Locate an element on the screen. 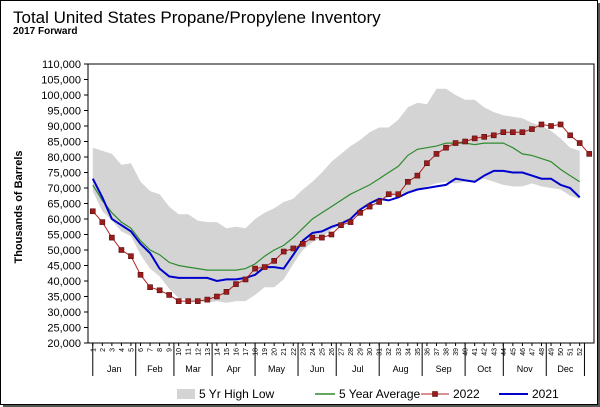 This screenshot has height=407, width=600. week-label: 24 is located at coordinates (313, 352).